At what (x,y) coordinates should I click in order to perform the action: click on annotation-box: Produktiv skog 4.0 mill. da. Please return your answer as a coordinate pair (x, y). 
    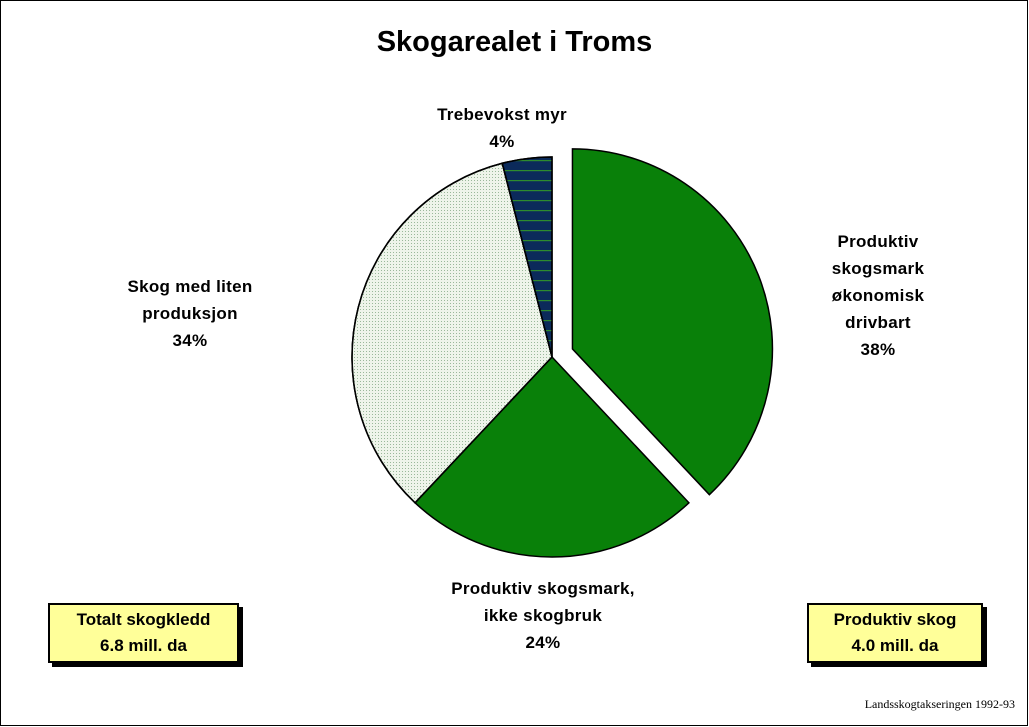
    Looking at the image, I should click on (895, 633).